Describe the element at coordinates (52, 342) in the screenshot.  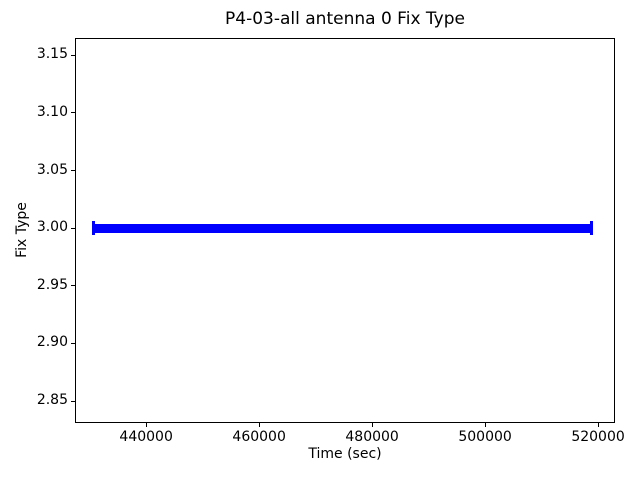
I see `y-tick-label: 2.90` at that location.